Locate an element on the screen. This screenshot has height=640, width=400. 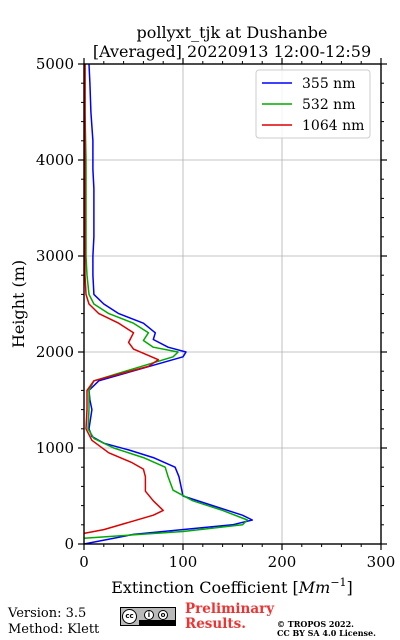
x-axis-label-unit: Mm is located at coordinates (314, 587).